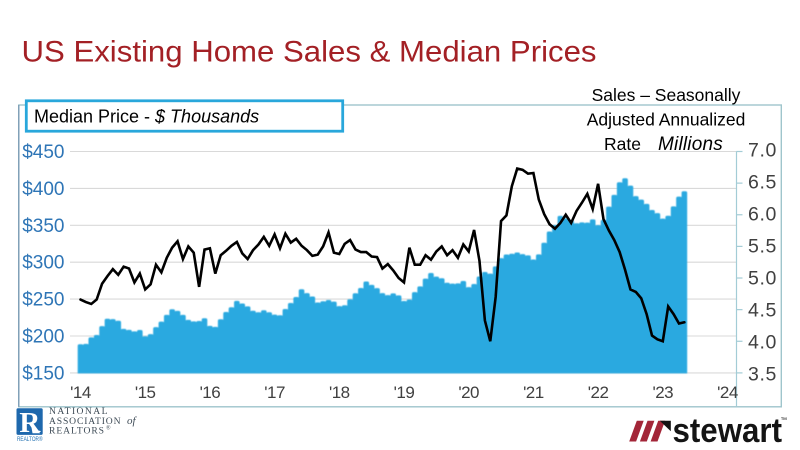 This screenshot has width=800, height=450. I want to click on svg-text: Adjusted Annualized, so click(666, 120).